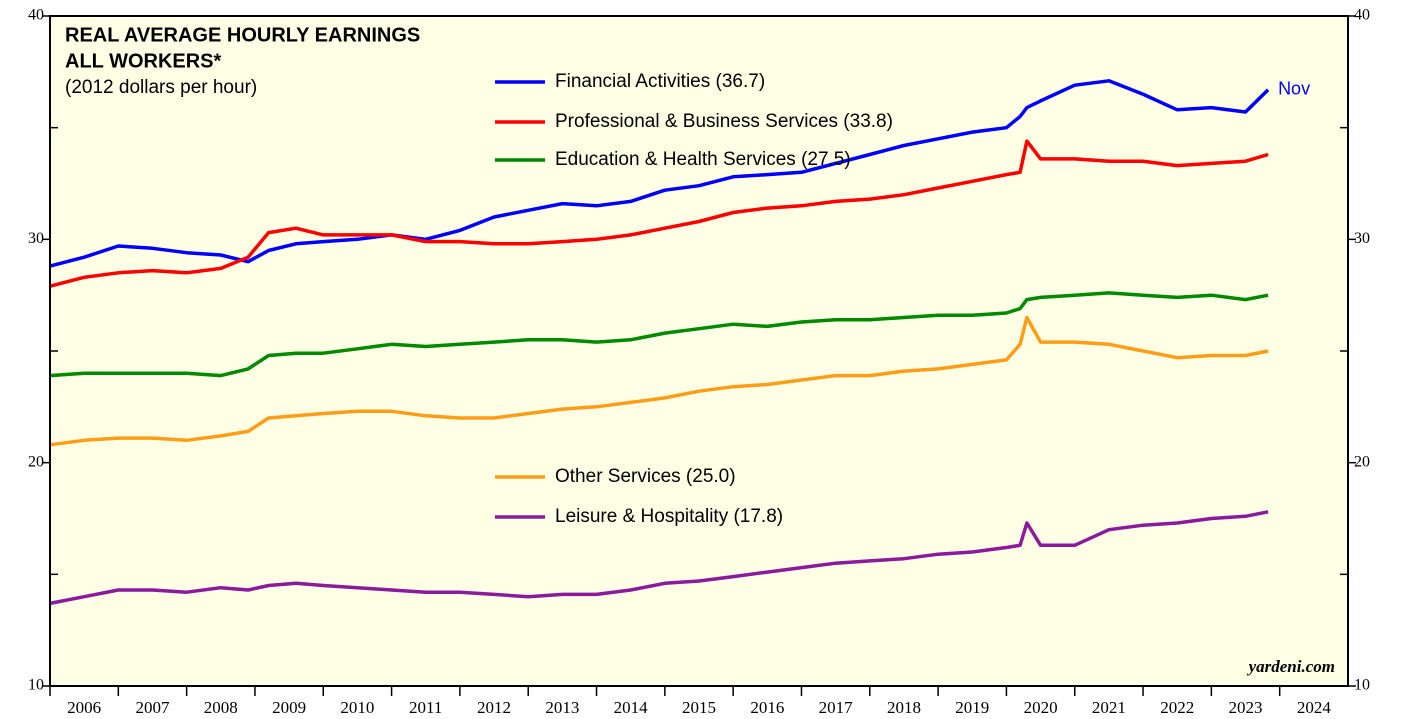 Image resolution: width=1405 pixels, height=719 pixels. What do you see at coordinates (221, 707) in the screenshot?
I see `x-tick-label: 2008` at bounding box center [221, 707].